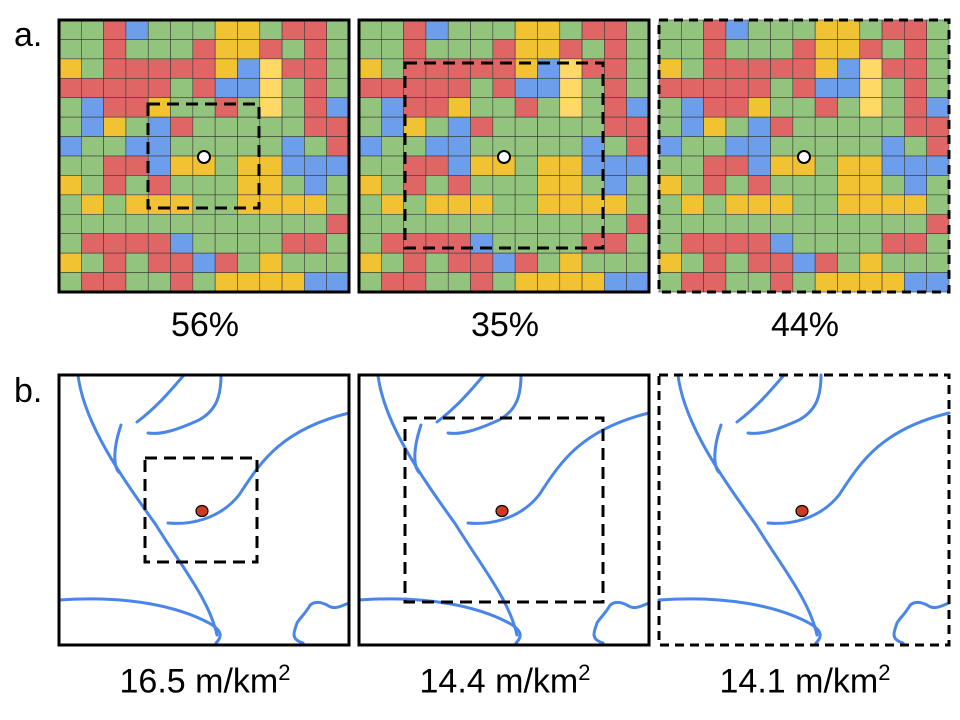 This screenshot has width=960, height=720. What do you see at coordinates (505, 325) in the screenshot?
I see `grid-caption-2: 35%` at bounding box center [505, 325].